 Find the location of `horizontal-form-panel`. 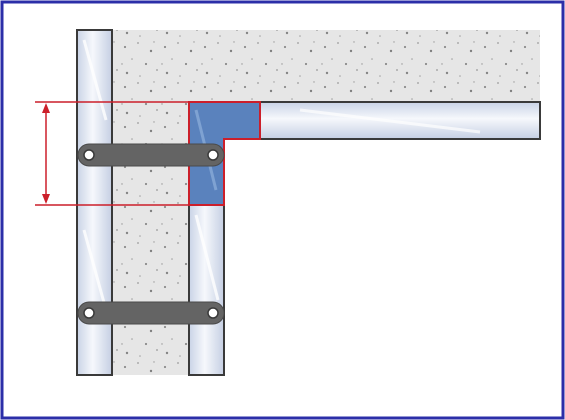

horizontal-form-panel is located at coordinates (400, 120).